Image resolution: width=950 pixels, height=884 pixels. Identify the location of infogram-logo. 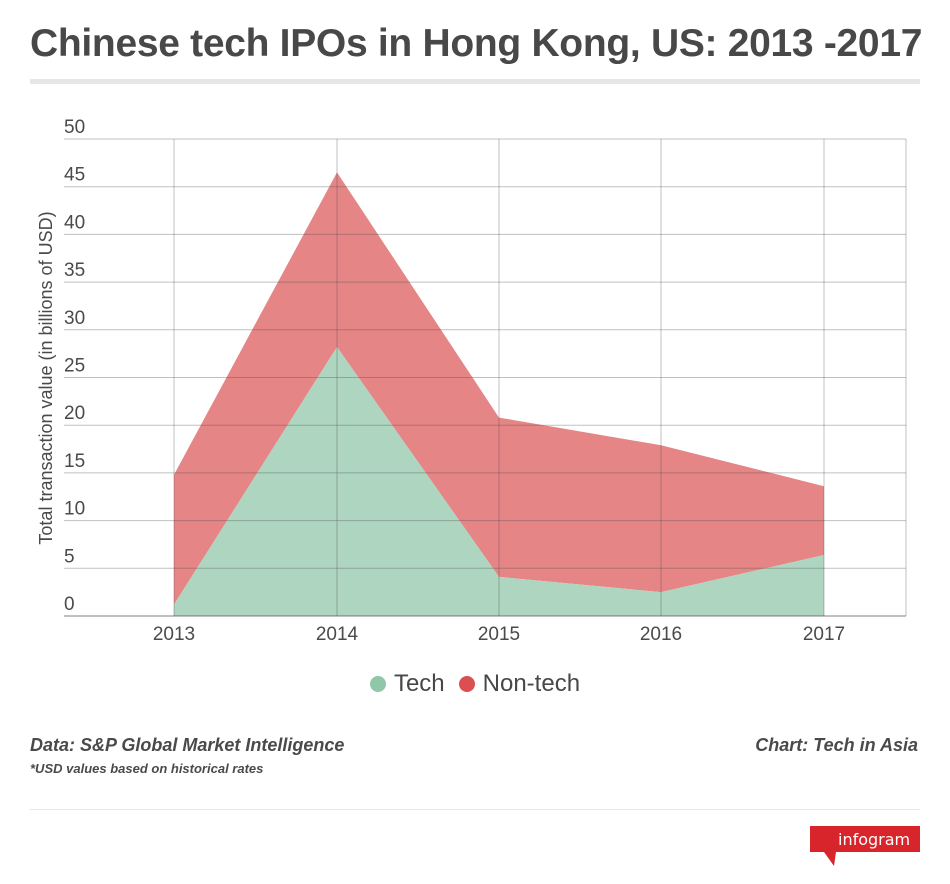
(865, 846).